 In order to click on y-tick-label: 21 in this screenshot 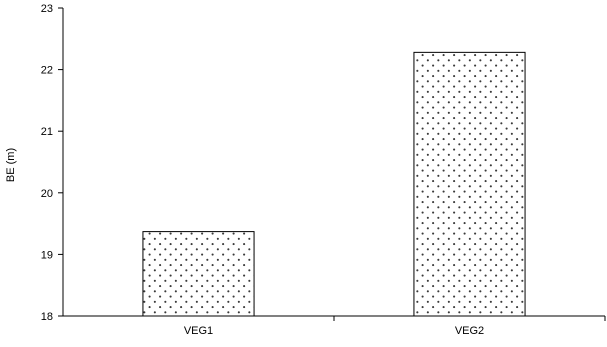, I will do `click(47, 132)`.